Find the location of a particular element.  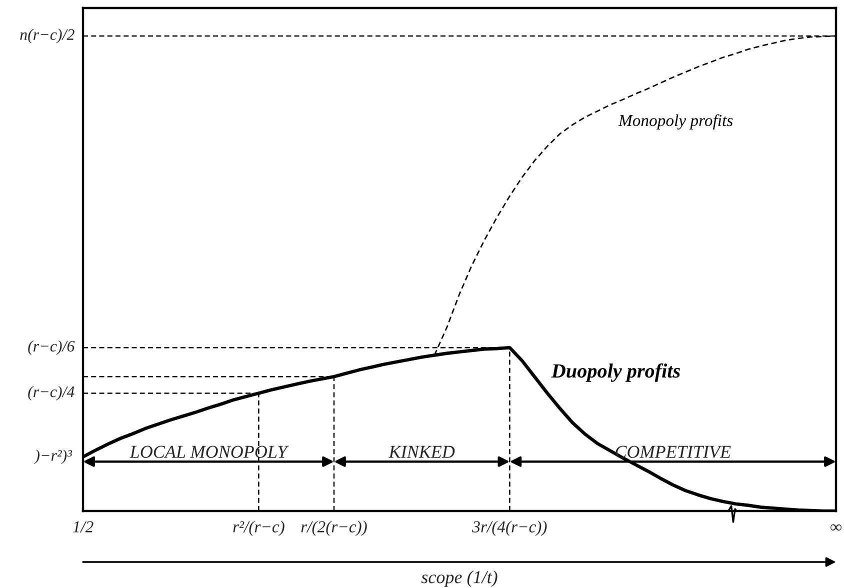

x-tick-label: r/(2(r−c)) is located at coordinates (334, 528).